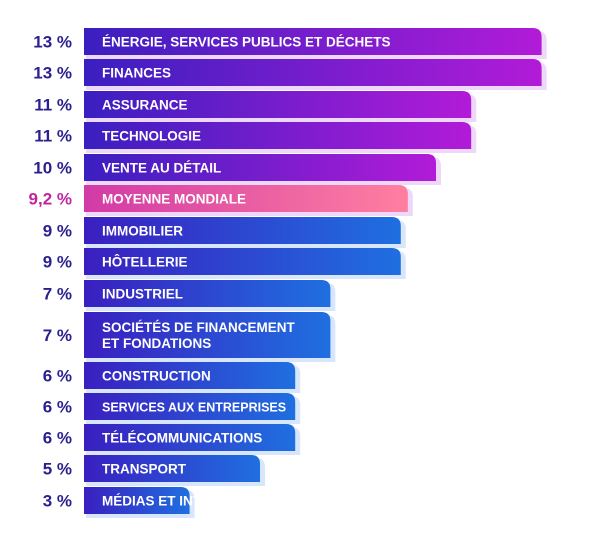  What do you see at coordinates (151, 136) in the screenshot?
I see `category-label: TECHNOLOGIE` at bounding box center [151, 136].